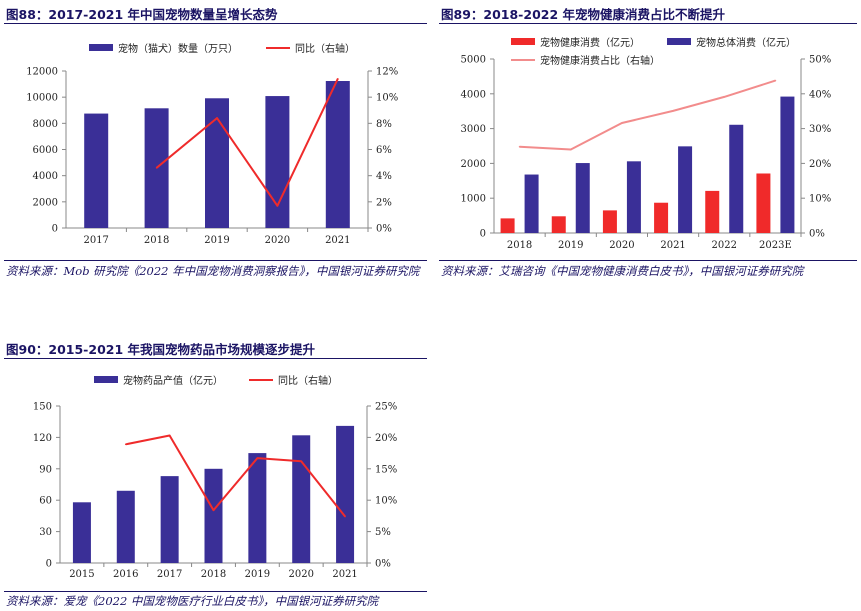 The image size is (861, 611). I want to click on y-tick-label-right: 50%, so click(820, 60).